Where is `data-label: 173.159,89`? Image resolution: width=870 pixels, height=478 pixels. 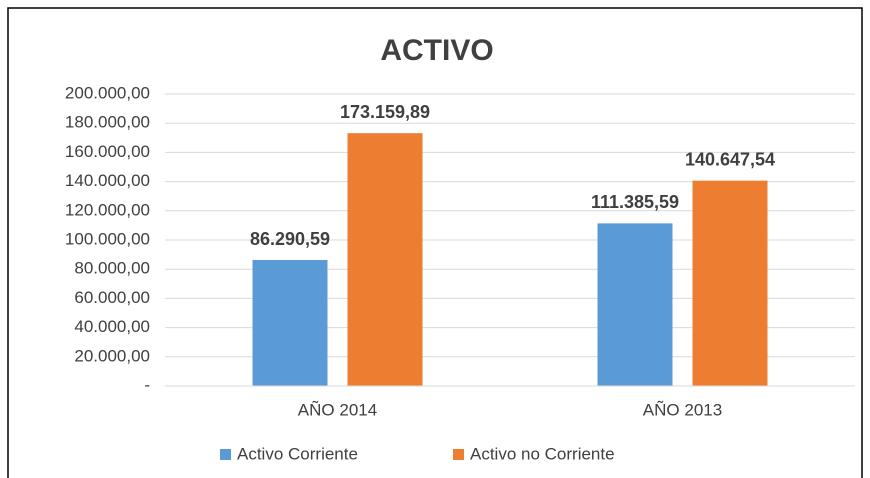
data-label: 173.159,89 is located at coordinates (385, 112).